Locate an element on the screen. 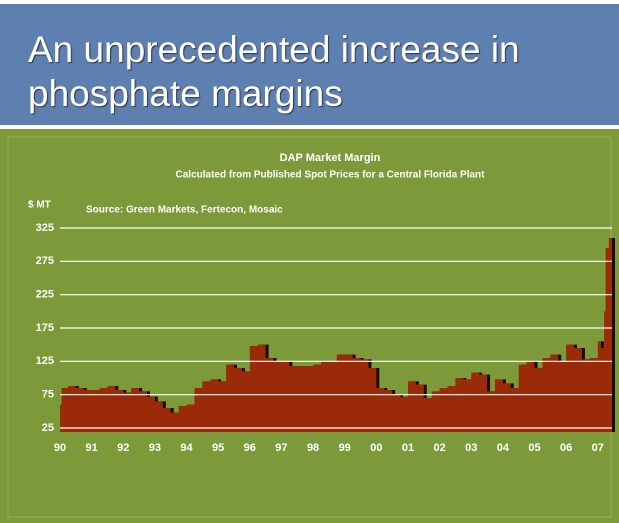 The width and height of the screenshot is (619, 523). x-tick-label: 06 is located at coordinates (566, 448).